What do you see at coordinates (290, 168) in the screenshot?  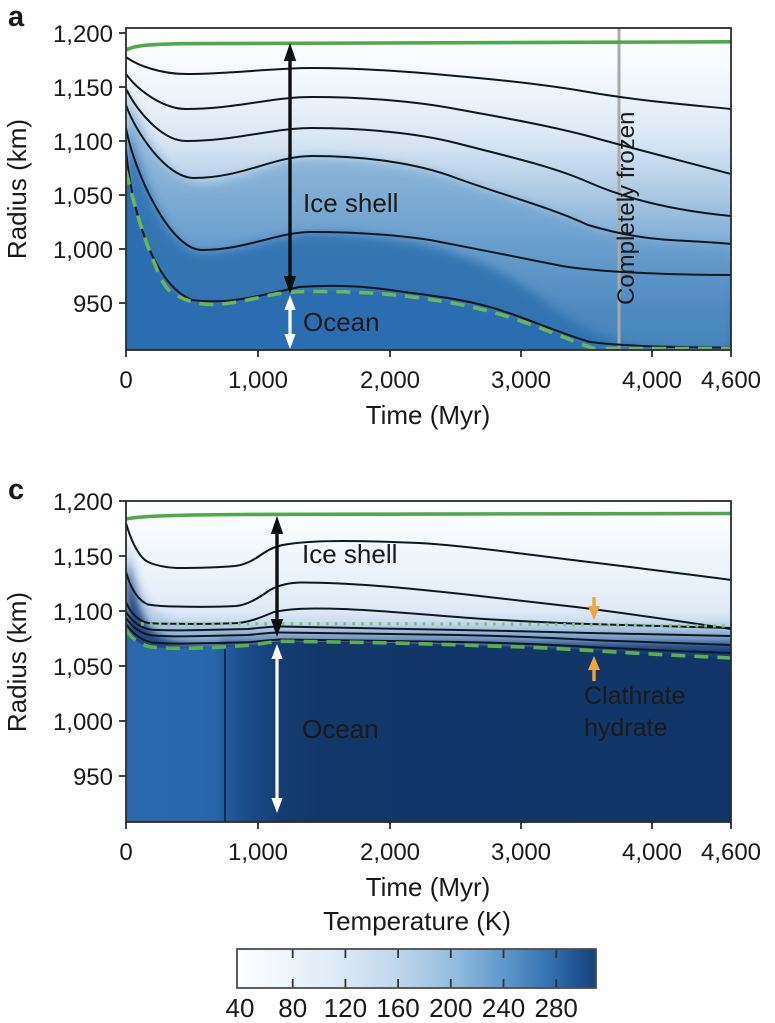 I see `ice-shell-arrow-a` at bounding box center [290, 168].